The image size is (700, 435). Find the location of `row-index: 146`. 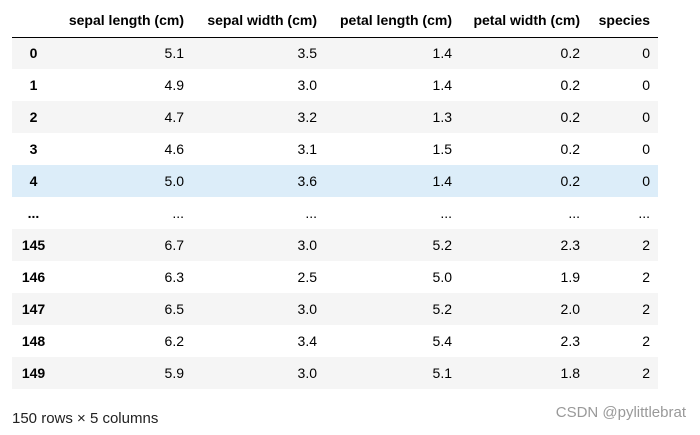

row-index: 146 is located at coordinates (33, 277).